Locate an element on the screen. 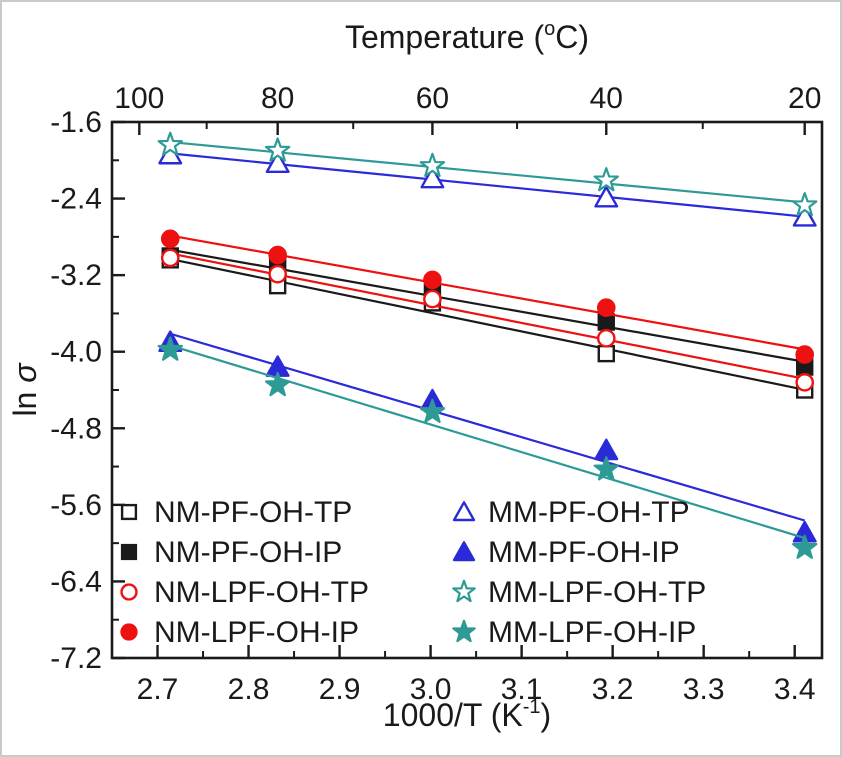 The width and height of the screenshot is (842, 757). open-square-icon is located at coordinates (129, 512).